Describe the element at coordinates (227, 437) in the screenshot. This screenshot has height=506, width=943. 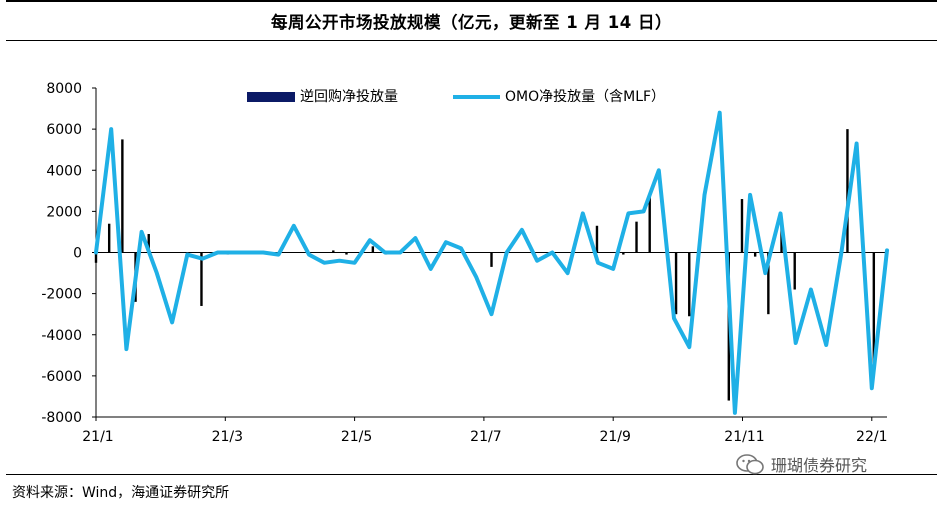
I see `x-tick-label: 21/3` at that location.